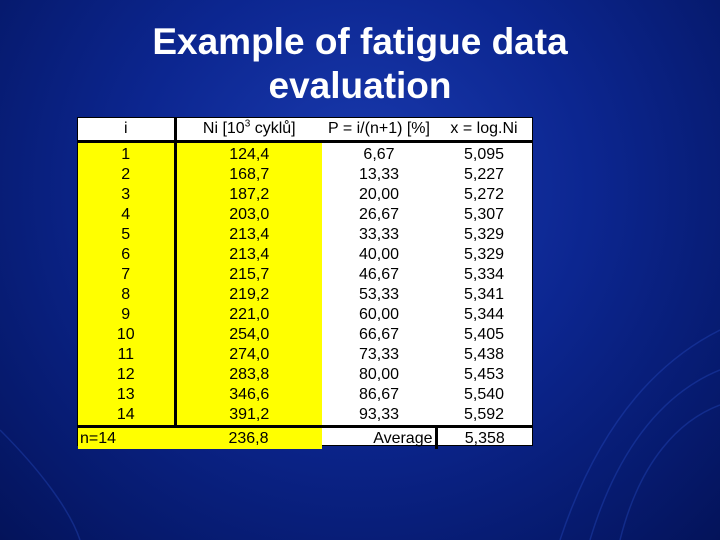  Describe the element at coordinates (127, 195) in the screenshot. I see `cell-i: 3` at that location.